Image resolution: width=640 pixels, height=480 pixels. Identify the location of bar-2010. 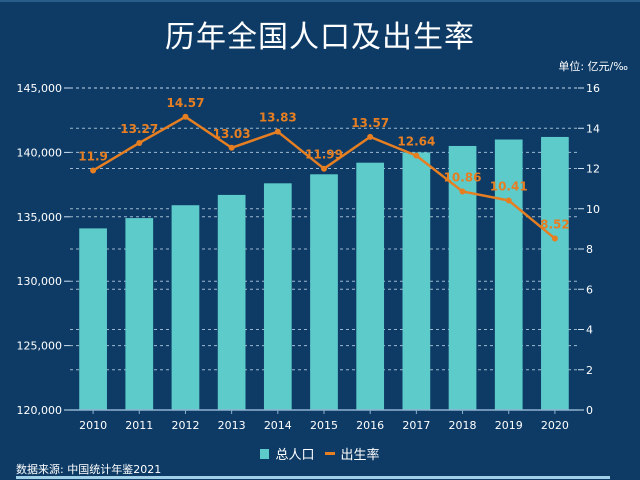
(93, 319).